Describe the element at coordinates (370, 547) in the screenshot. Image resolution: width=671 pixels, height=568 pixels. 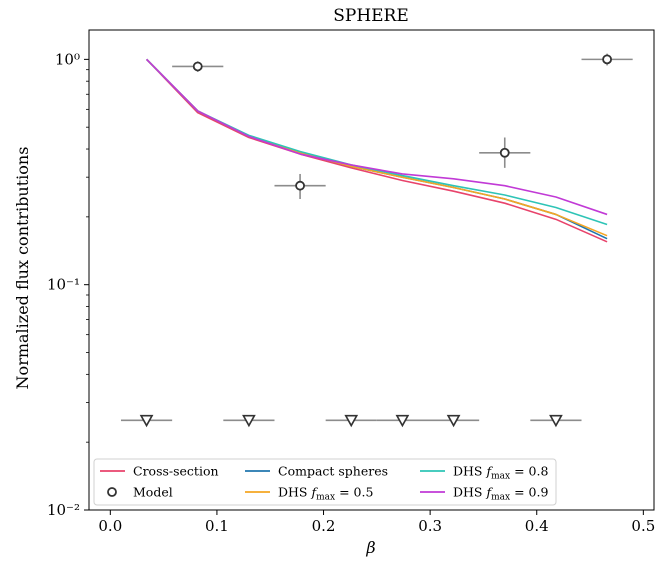
I see `x-axis-label: β` at that location.